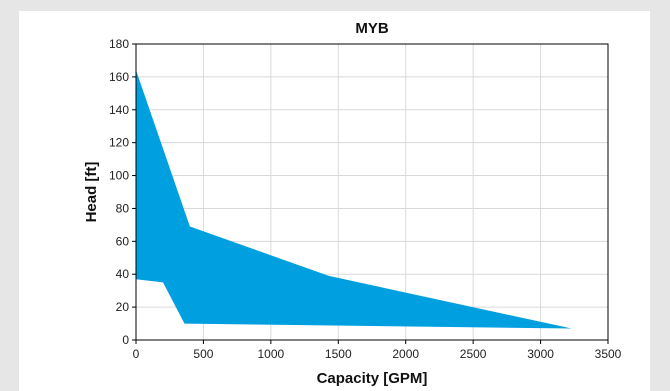 The image size is (670, 391). What do you see at coordinates (372, 378) in the screenshot?
I see `x-axis-title: Capacity [GPM]` at bounding box center [372, 378].